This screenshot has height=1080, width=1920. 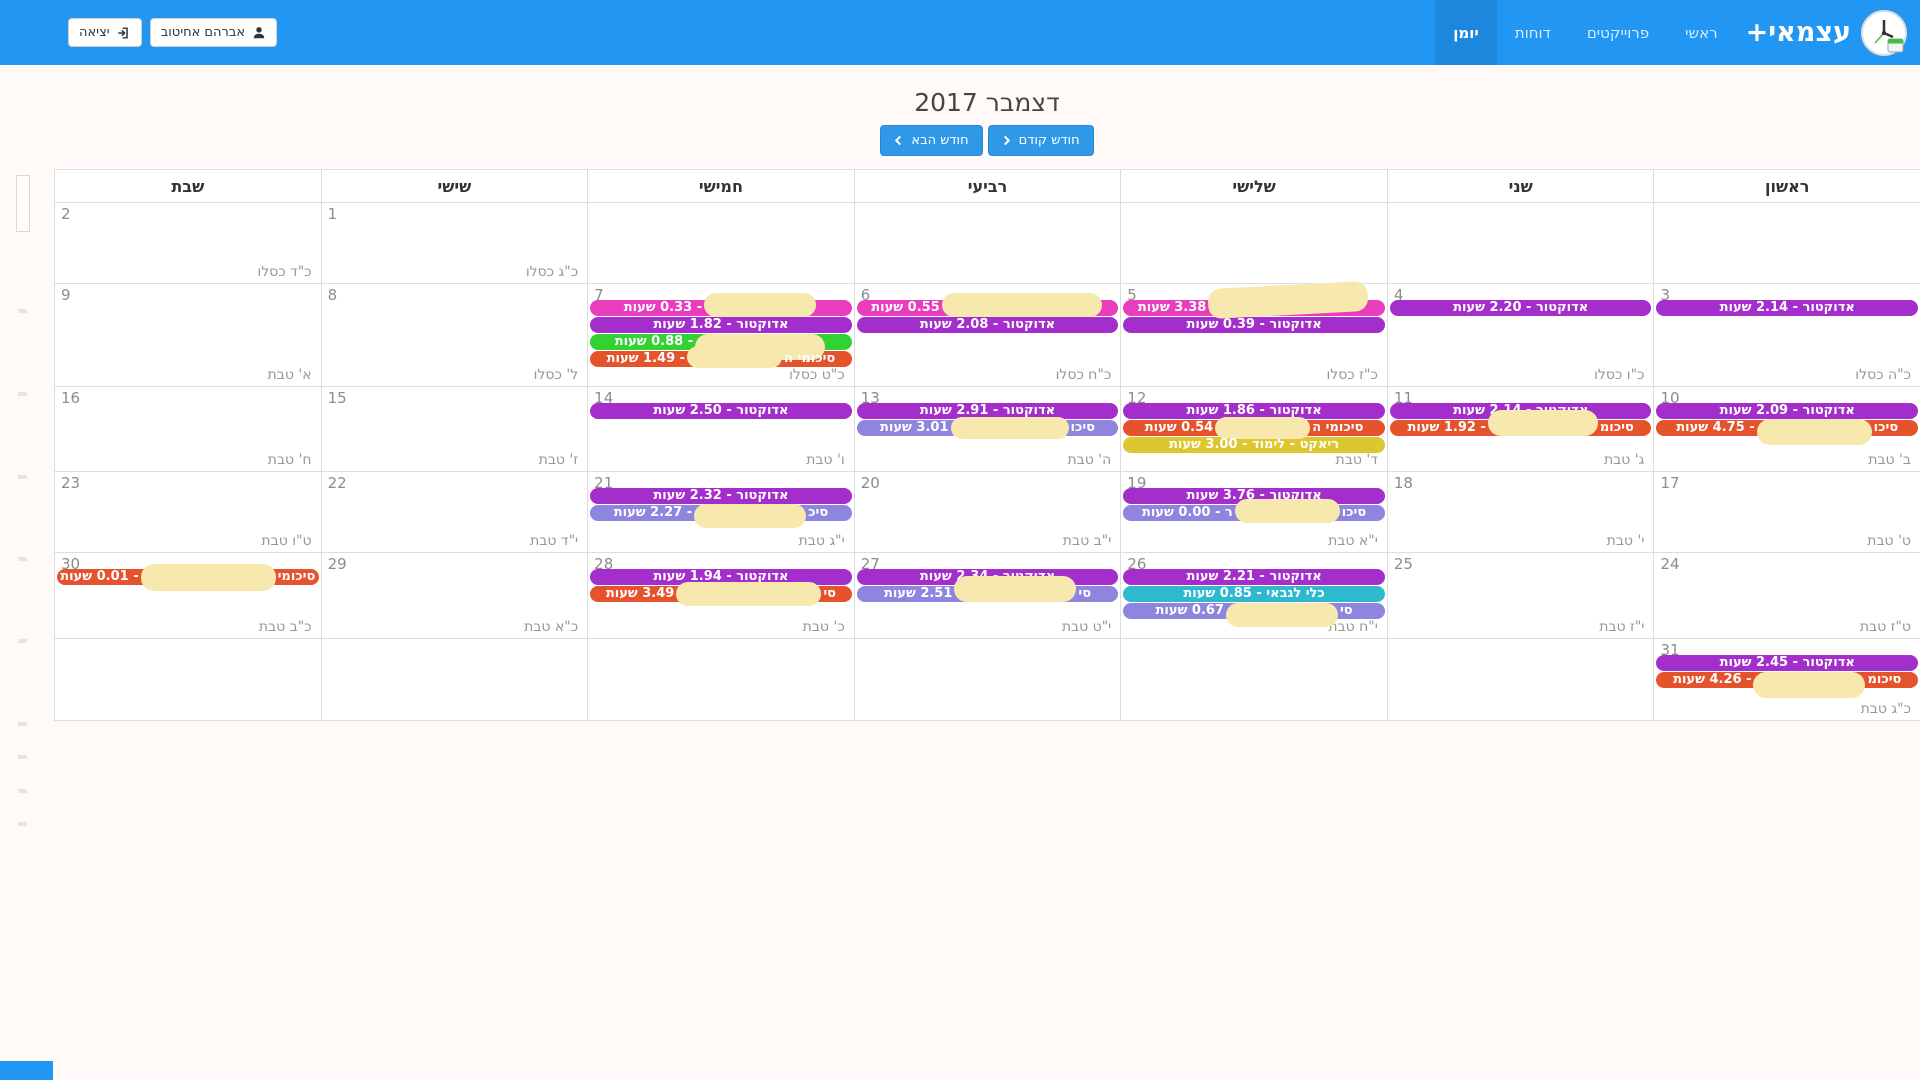 What do you see at coordinates (720, 429) in the screenshot?
I see `day-cell: 14 אדוקטור - 2.50 שעות ו' טבת` at bounding box center [720, 429].